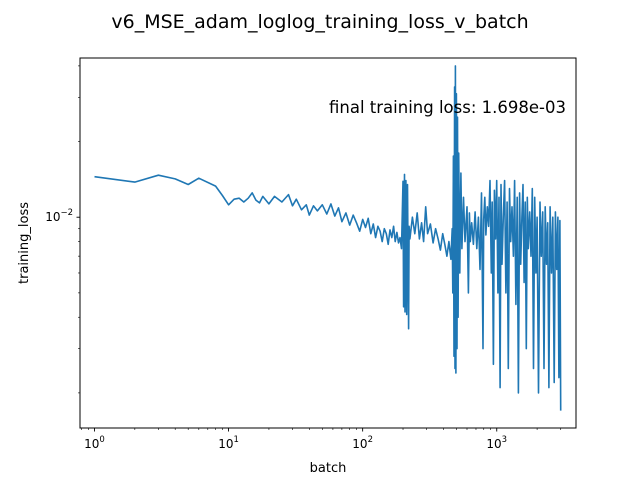  What do you see at coordinates (94, 443) in the screenshot?
I see `x-tick-label: 10⁰` at bounding box center [94, 443].